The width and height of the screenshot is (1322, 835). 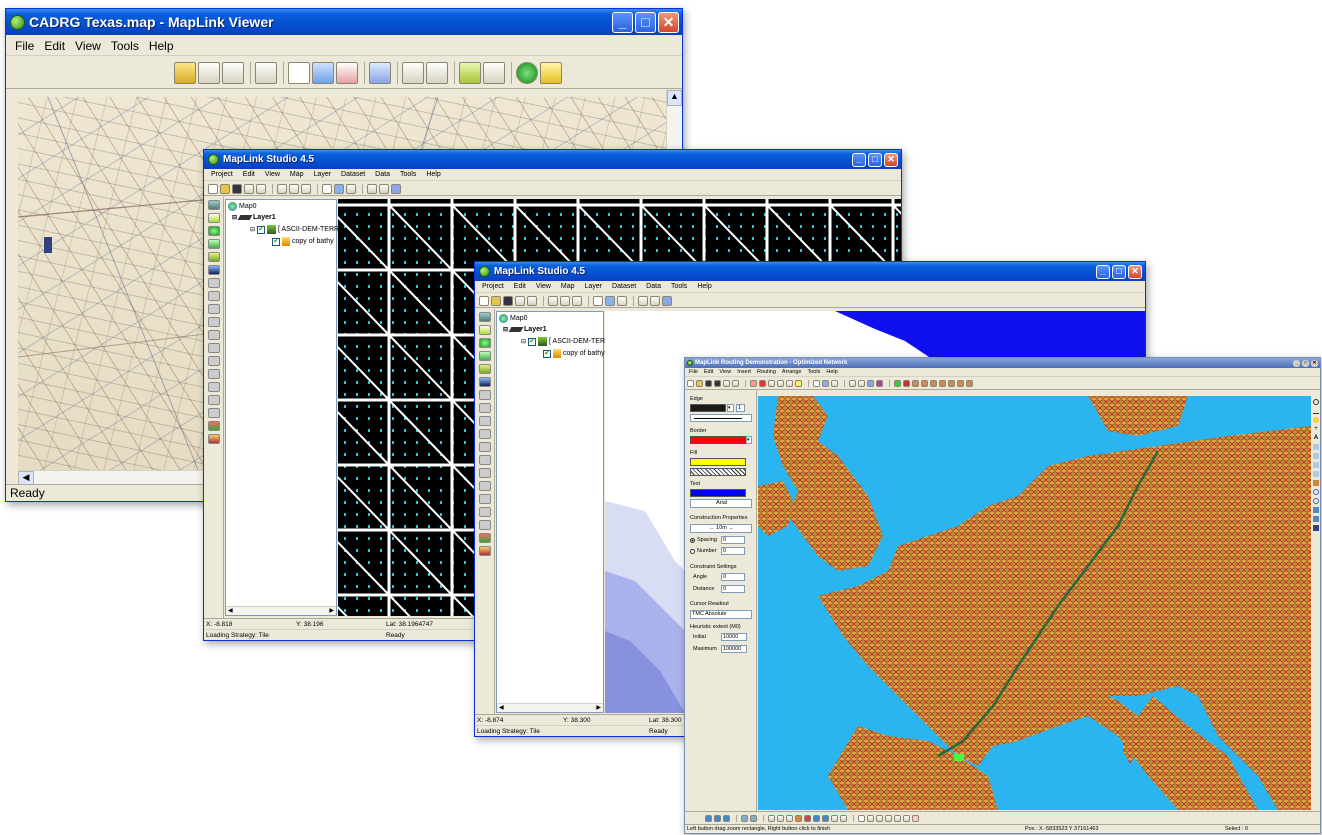 What do you see at coordinates (527, 72) in the screenshot?
I see `options-icon` at bounding box center [527, 72].